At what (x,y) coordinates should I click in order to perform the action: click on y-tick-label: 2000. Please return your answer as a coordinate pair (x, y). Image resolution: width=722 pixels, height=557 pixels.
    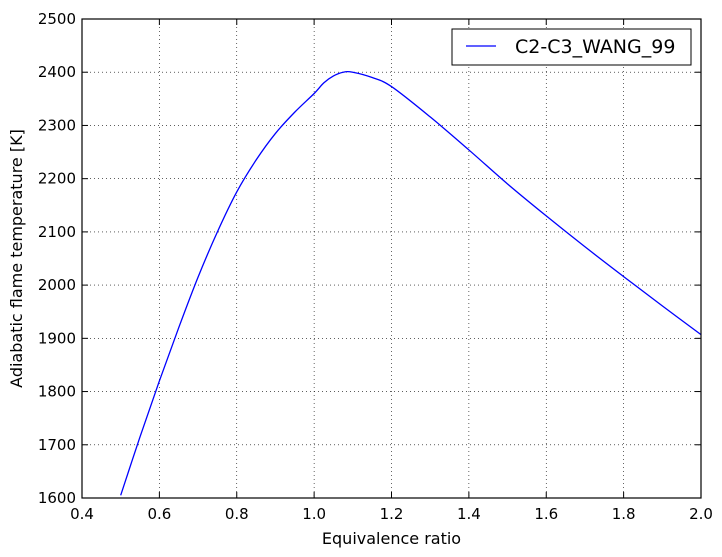
    Looking at the image, I should click on (57, 285).